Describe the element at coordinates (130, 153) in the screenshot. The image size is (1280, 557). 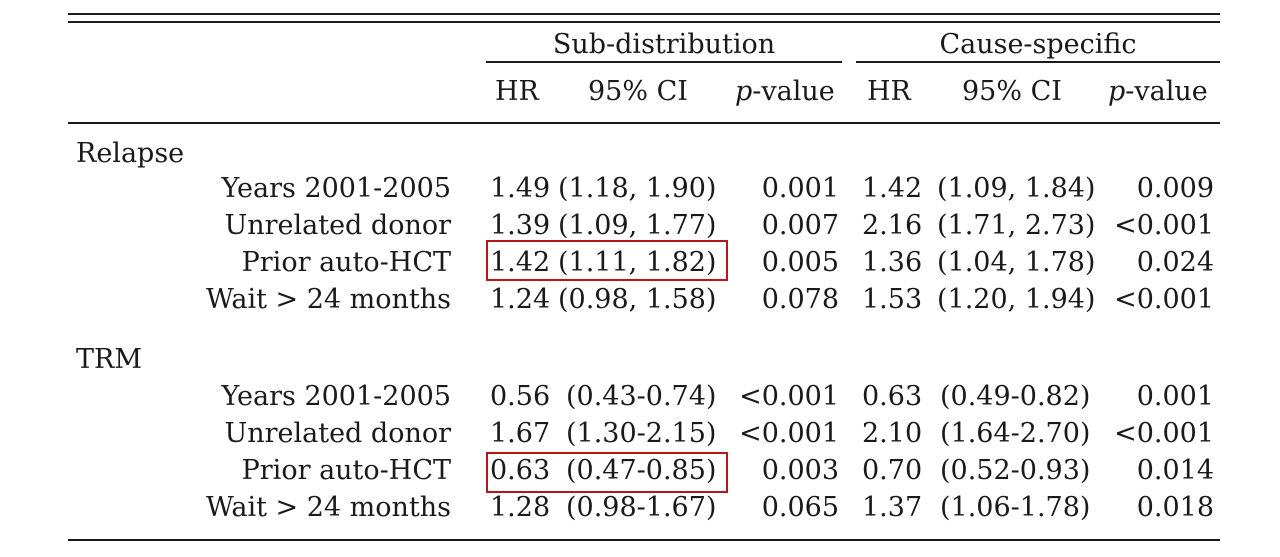
I see `section-label-relapse: Relapse` at that location.